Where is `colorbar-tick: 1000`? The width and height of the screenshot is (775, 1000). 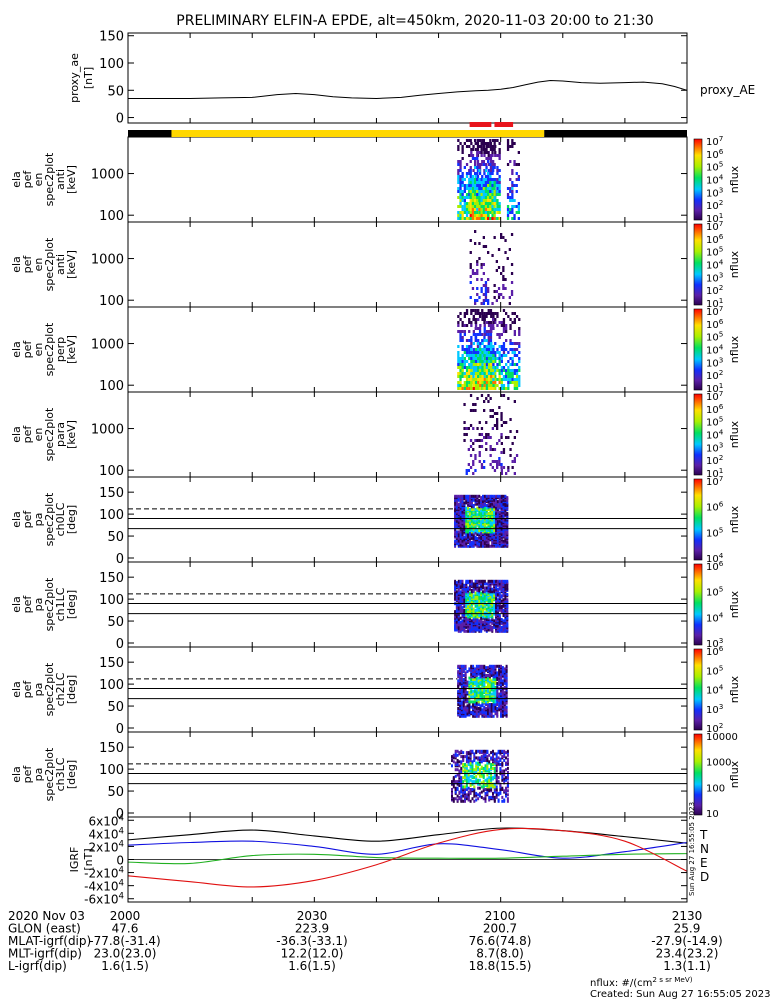 colorbar-tick: 1000 is located at coordinates (718, 763).